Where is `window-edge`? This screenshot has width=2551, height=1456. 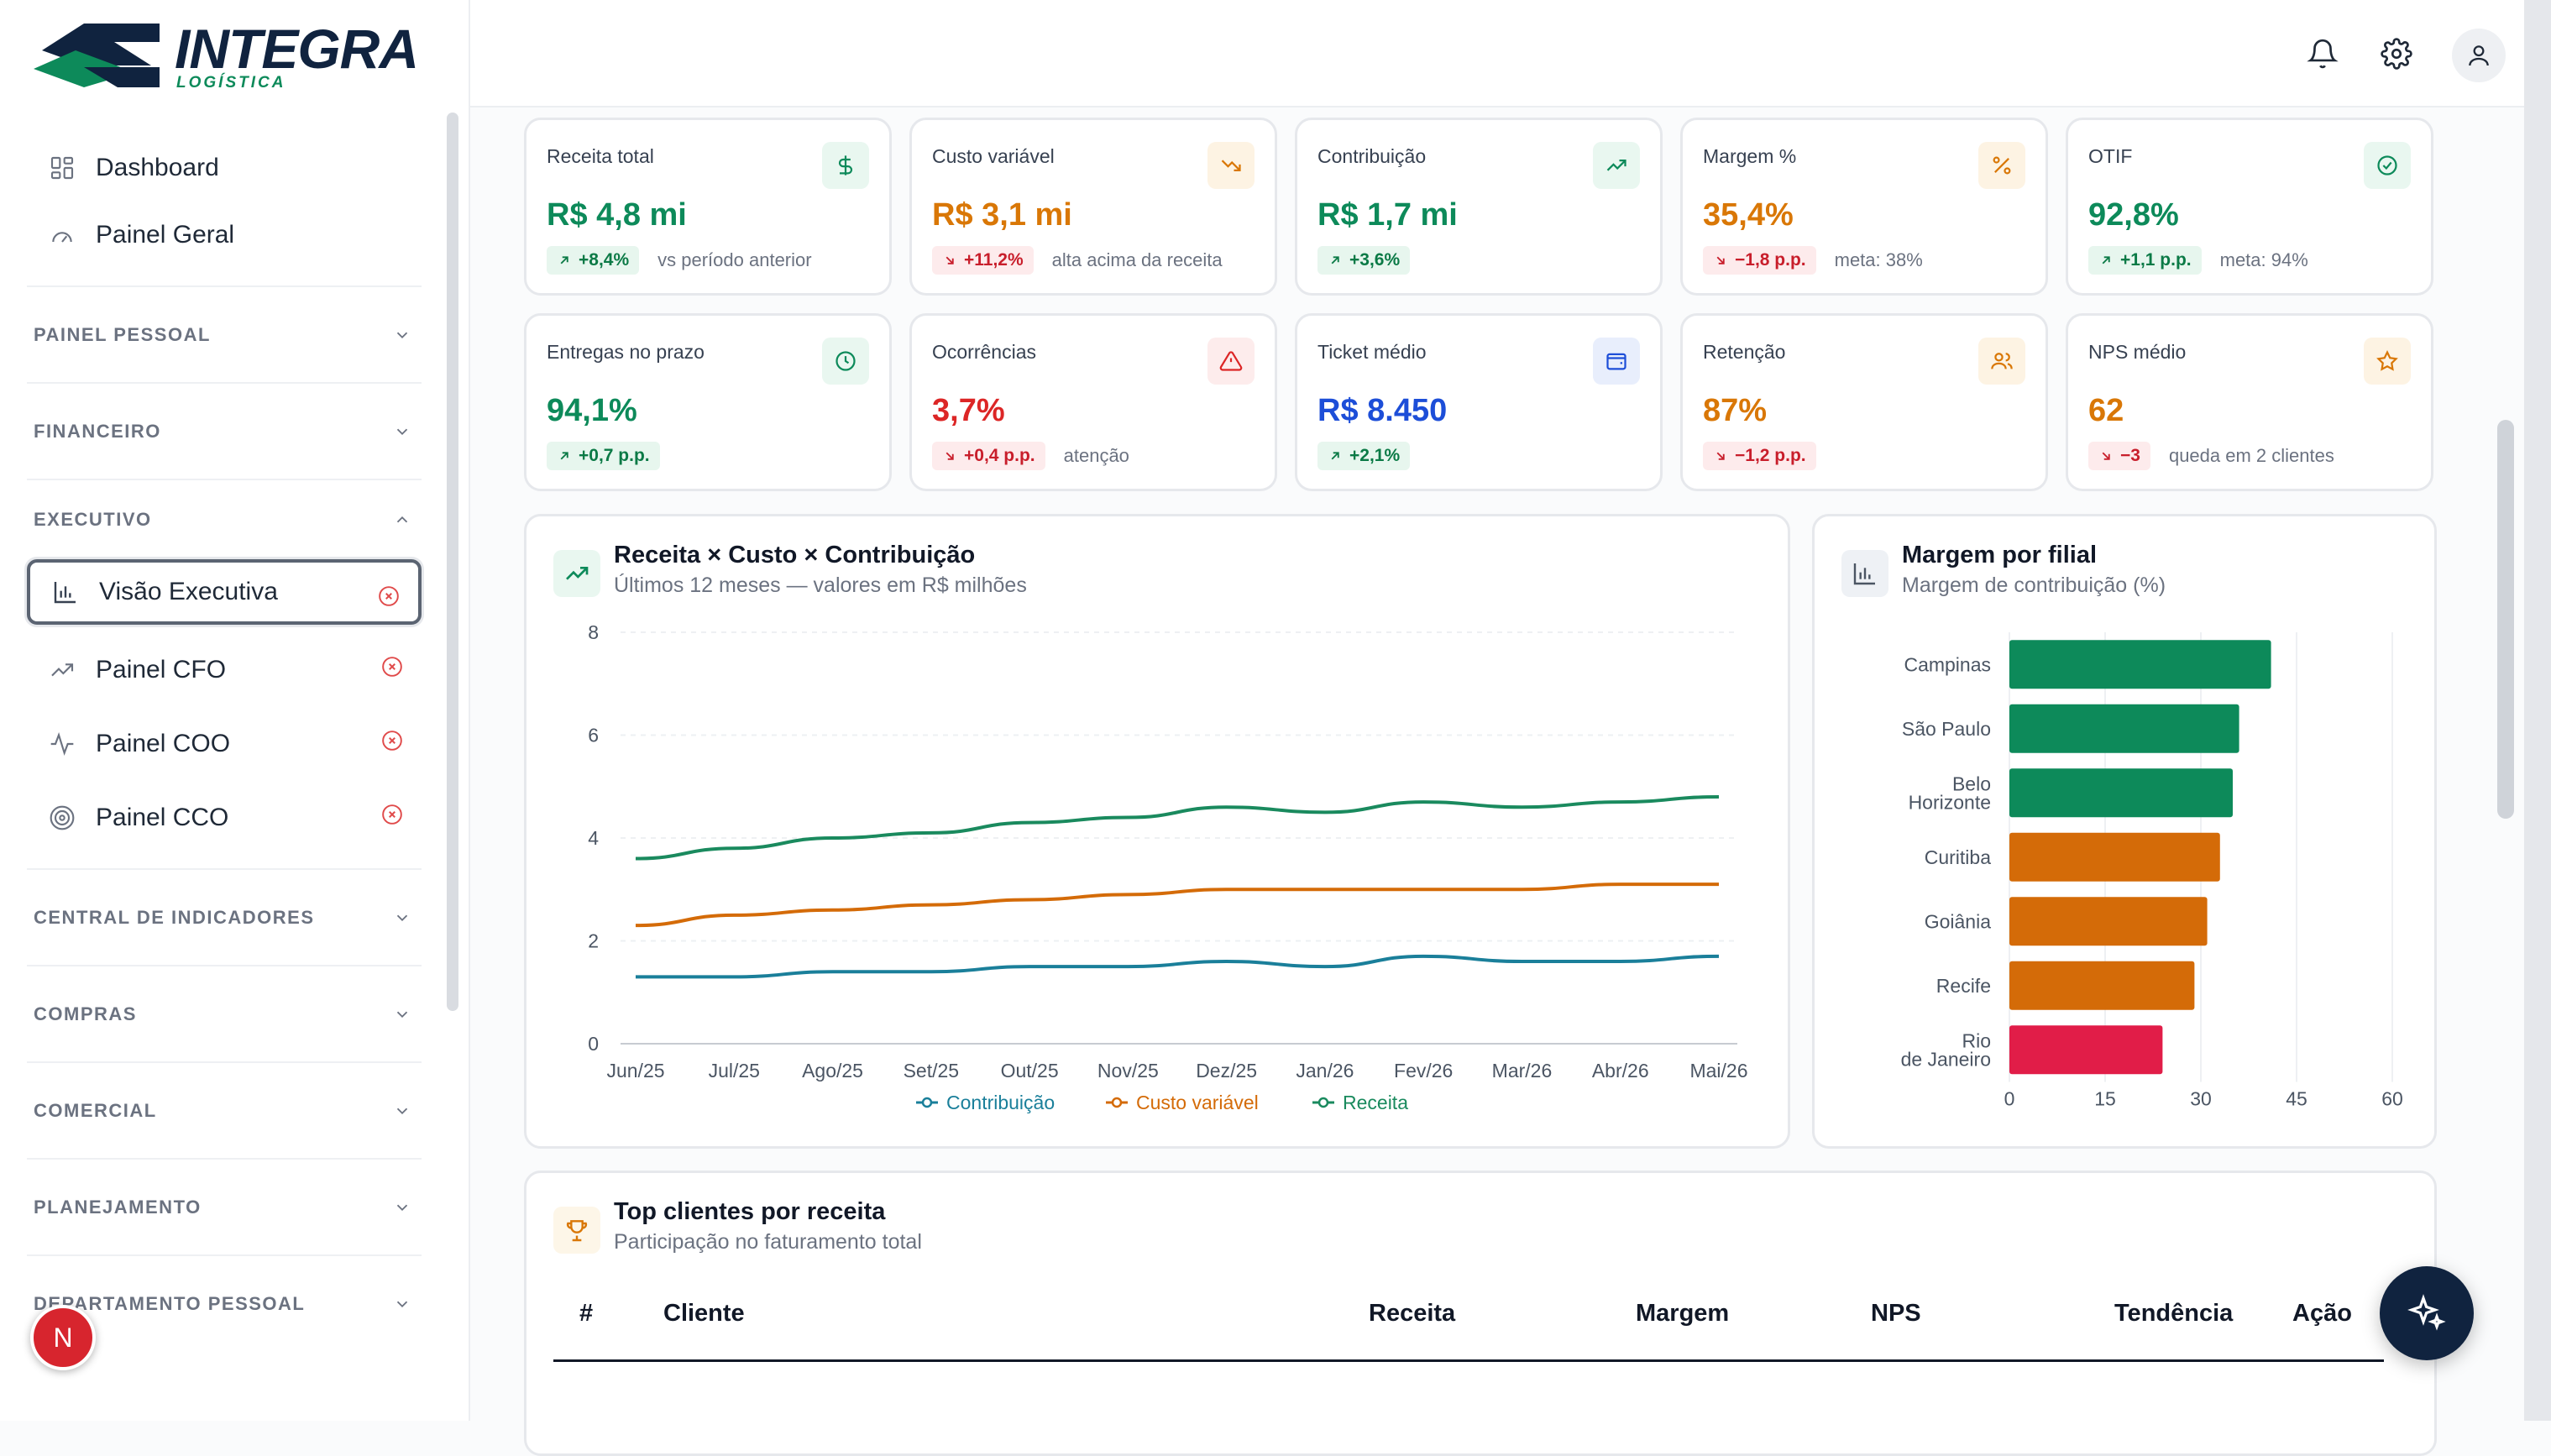
window-edge is located at coordinates (2537, 710).